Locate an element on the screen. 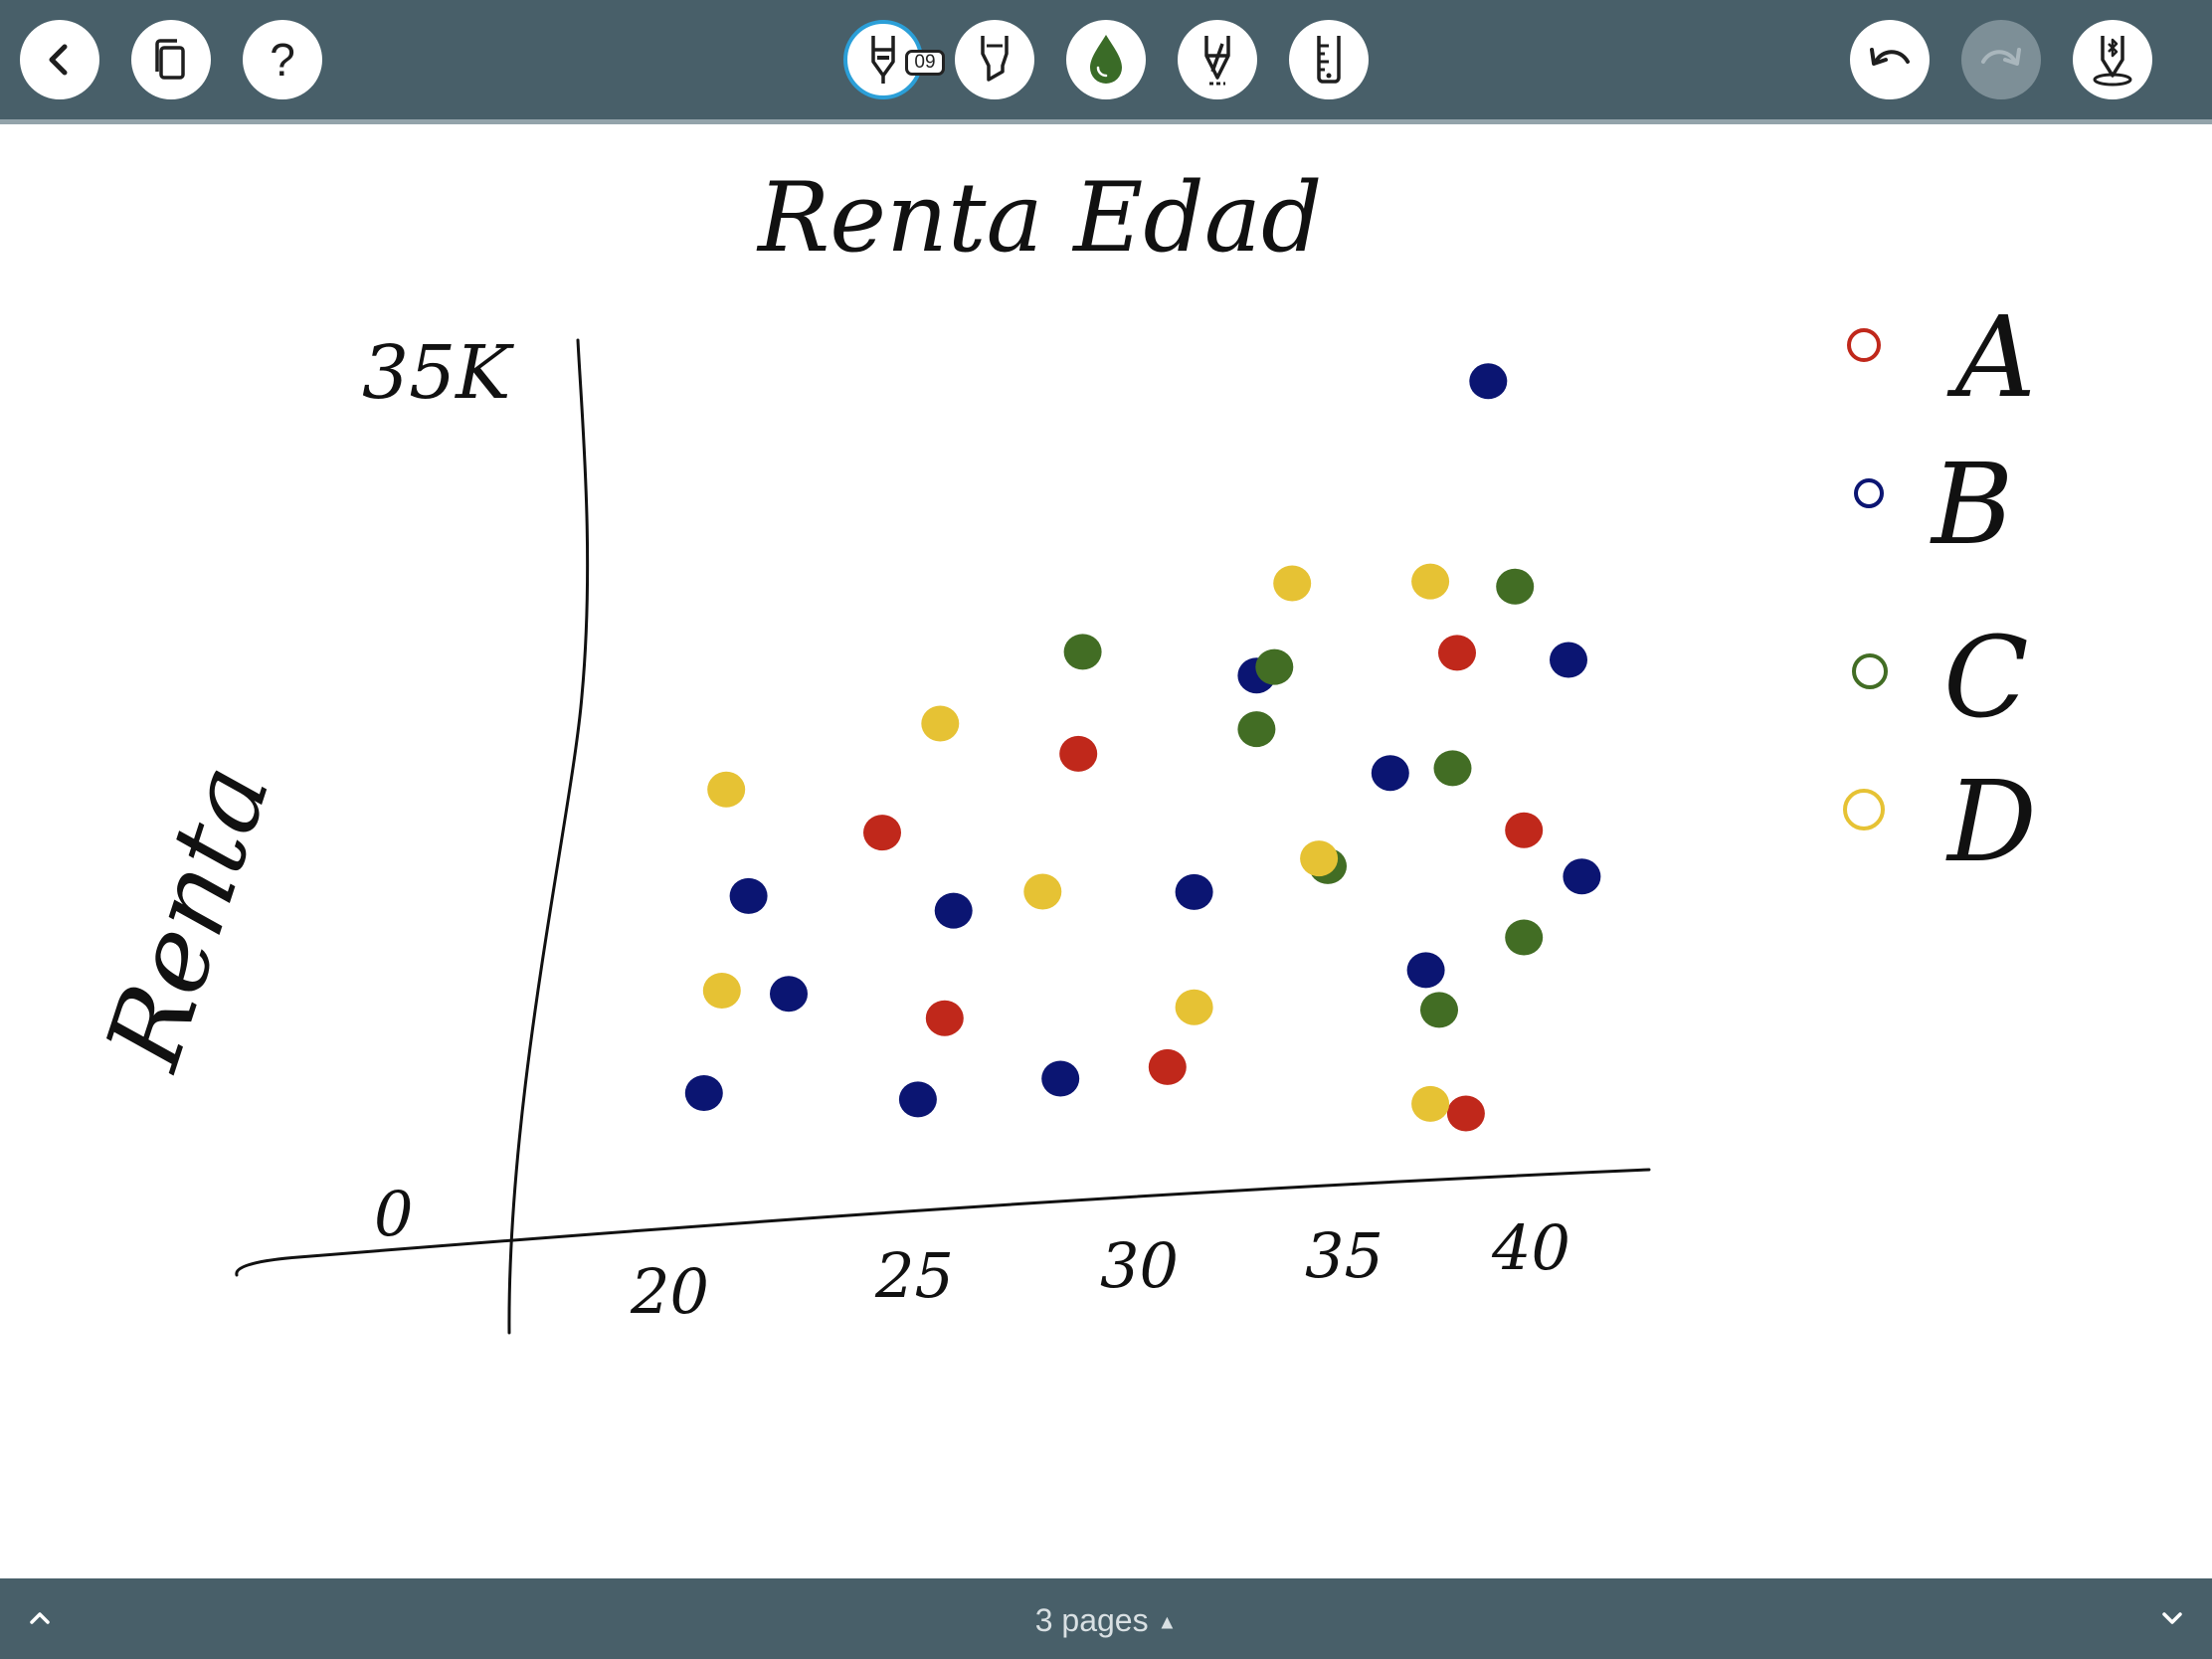 The height and width of the screenshot is (1659, 2212). legend-item-a: A is located at coordinates (1941, 358).